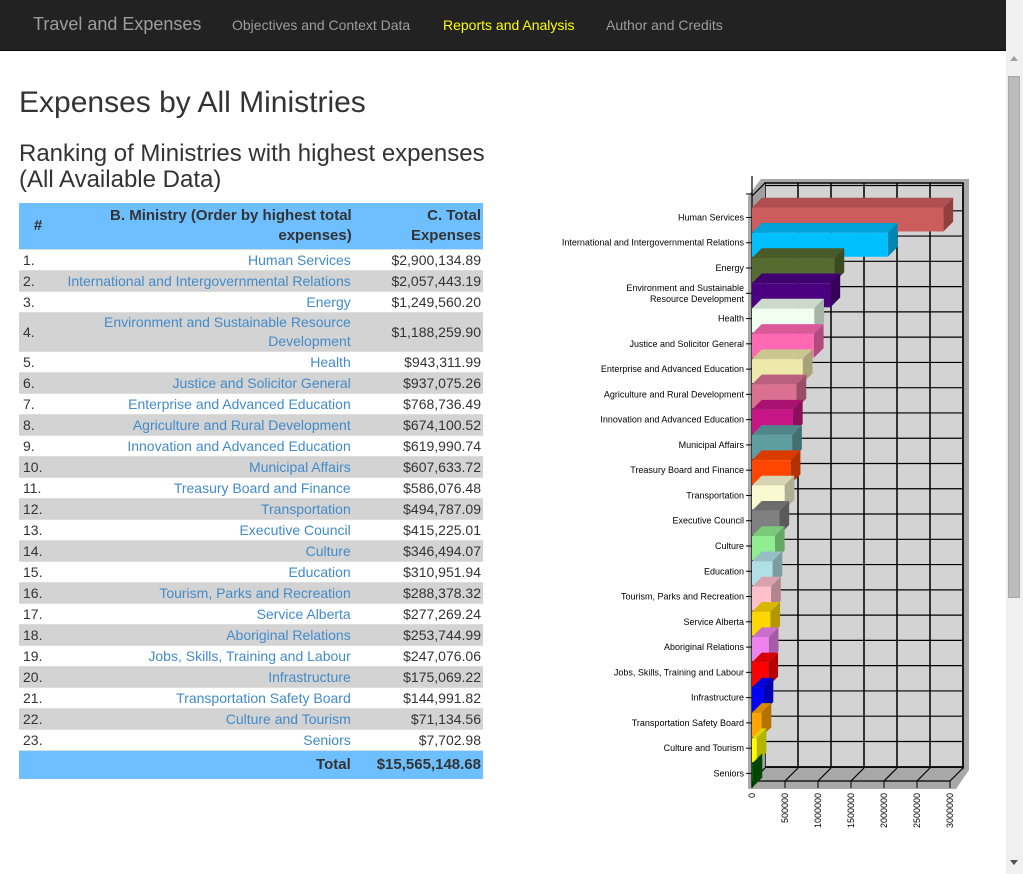 This screenshot has width=1023, height=874. I want to click on rank-cell: 13., so click(38, 530).